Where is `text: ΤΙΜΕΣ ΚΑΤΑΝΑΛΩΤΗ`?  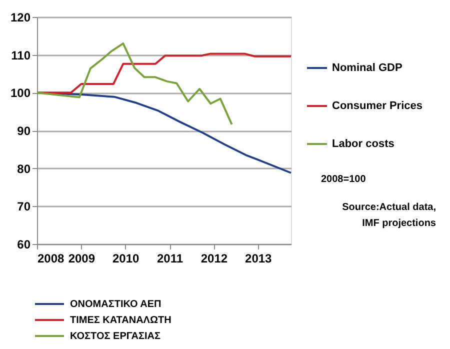
text: ΤΙΜΕΣ ΚΑΤΑΝΑΛΩΤΗ is located at coordinates (121, 320).